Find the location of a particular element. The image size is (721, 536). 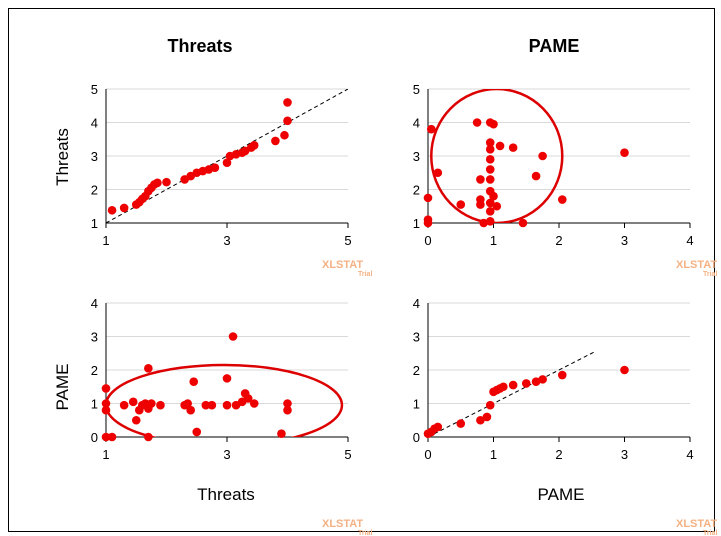

x-tick-label: 0 is located at coordinates (427, 240).